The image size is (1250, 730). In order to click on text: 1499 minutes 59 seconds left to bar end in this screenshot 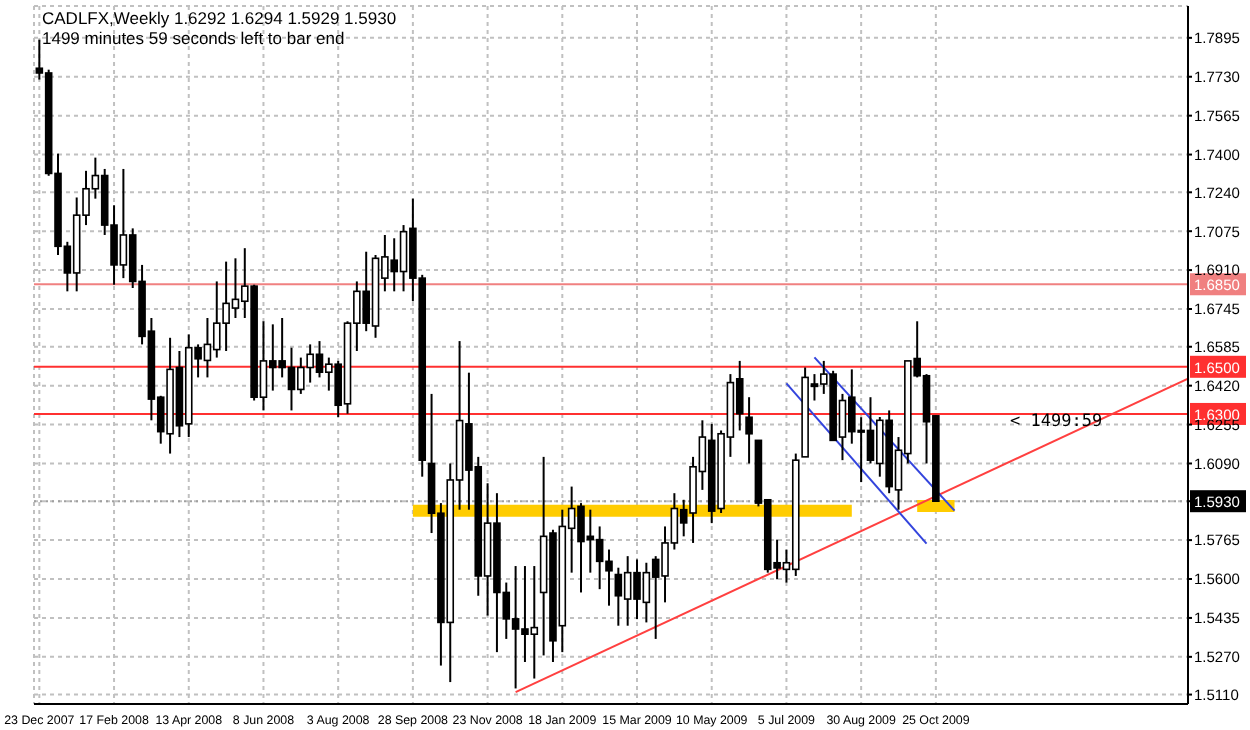, I will do `click(194, 38)`.